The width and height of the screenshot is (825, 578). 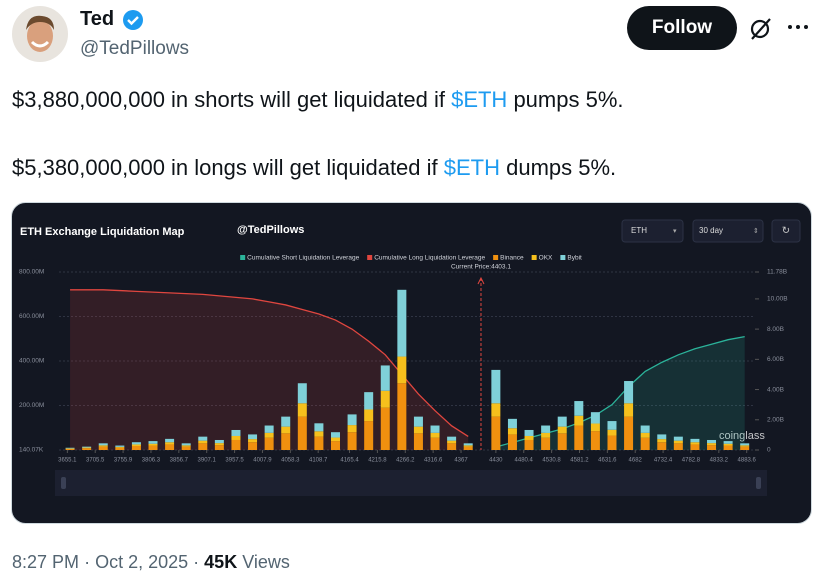 I want to click on author-handle: @TedPillows, so click(x=135, y=48).